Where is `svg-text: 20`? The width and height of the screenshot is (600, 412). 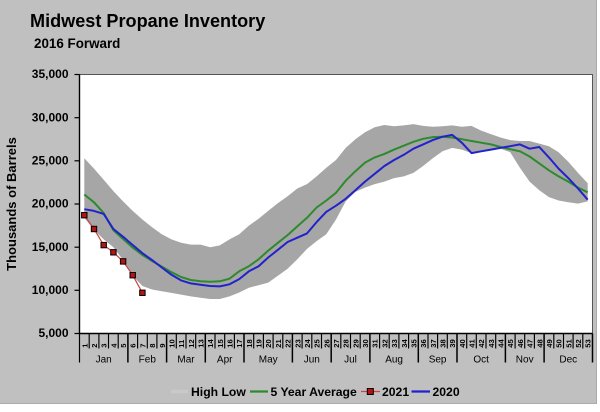
svg-text: 20 is located at coordinates (268, 343).